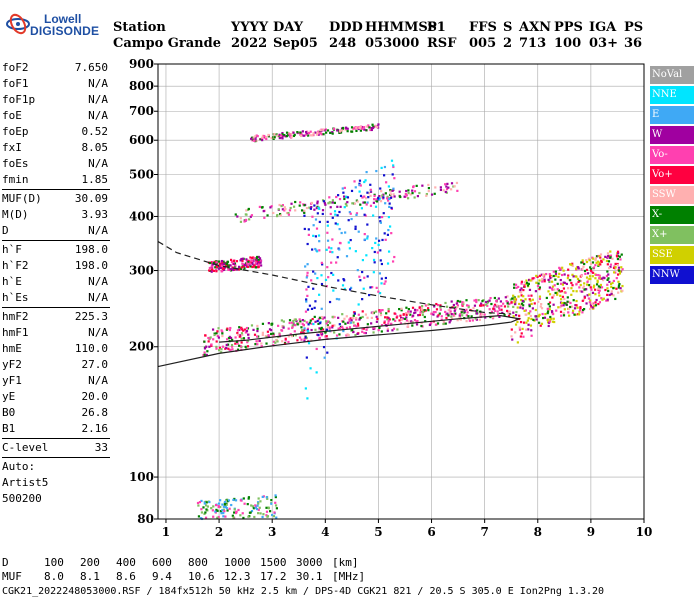  I want to click on param-separator, so click(56, 240).